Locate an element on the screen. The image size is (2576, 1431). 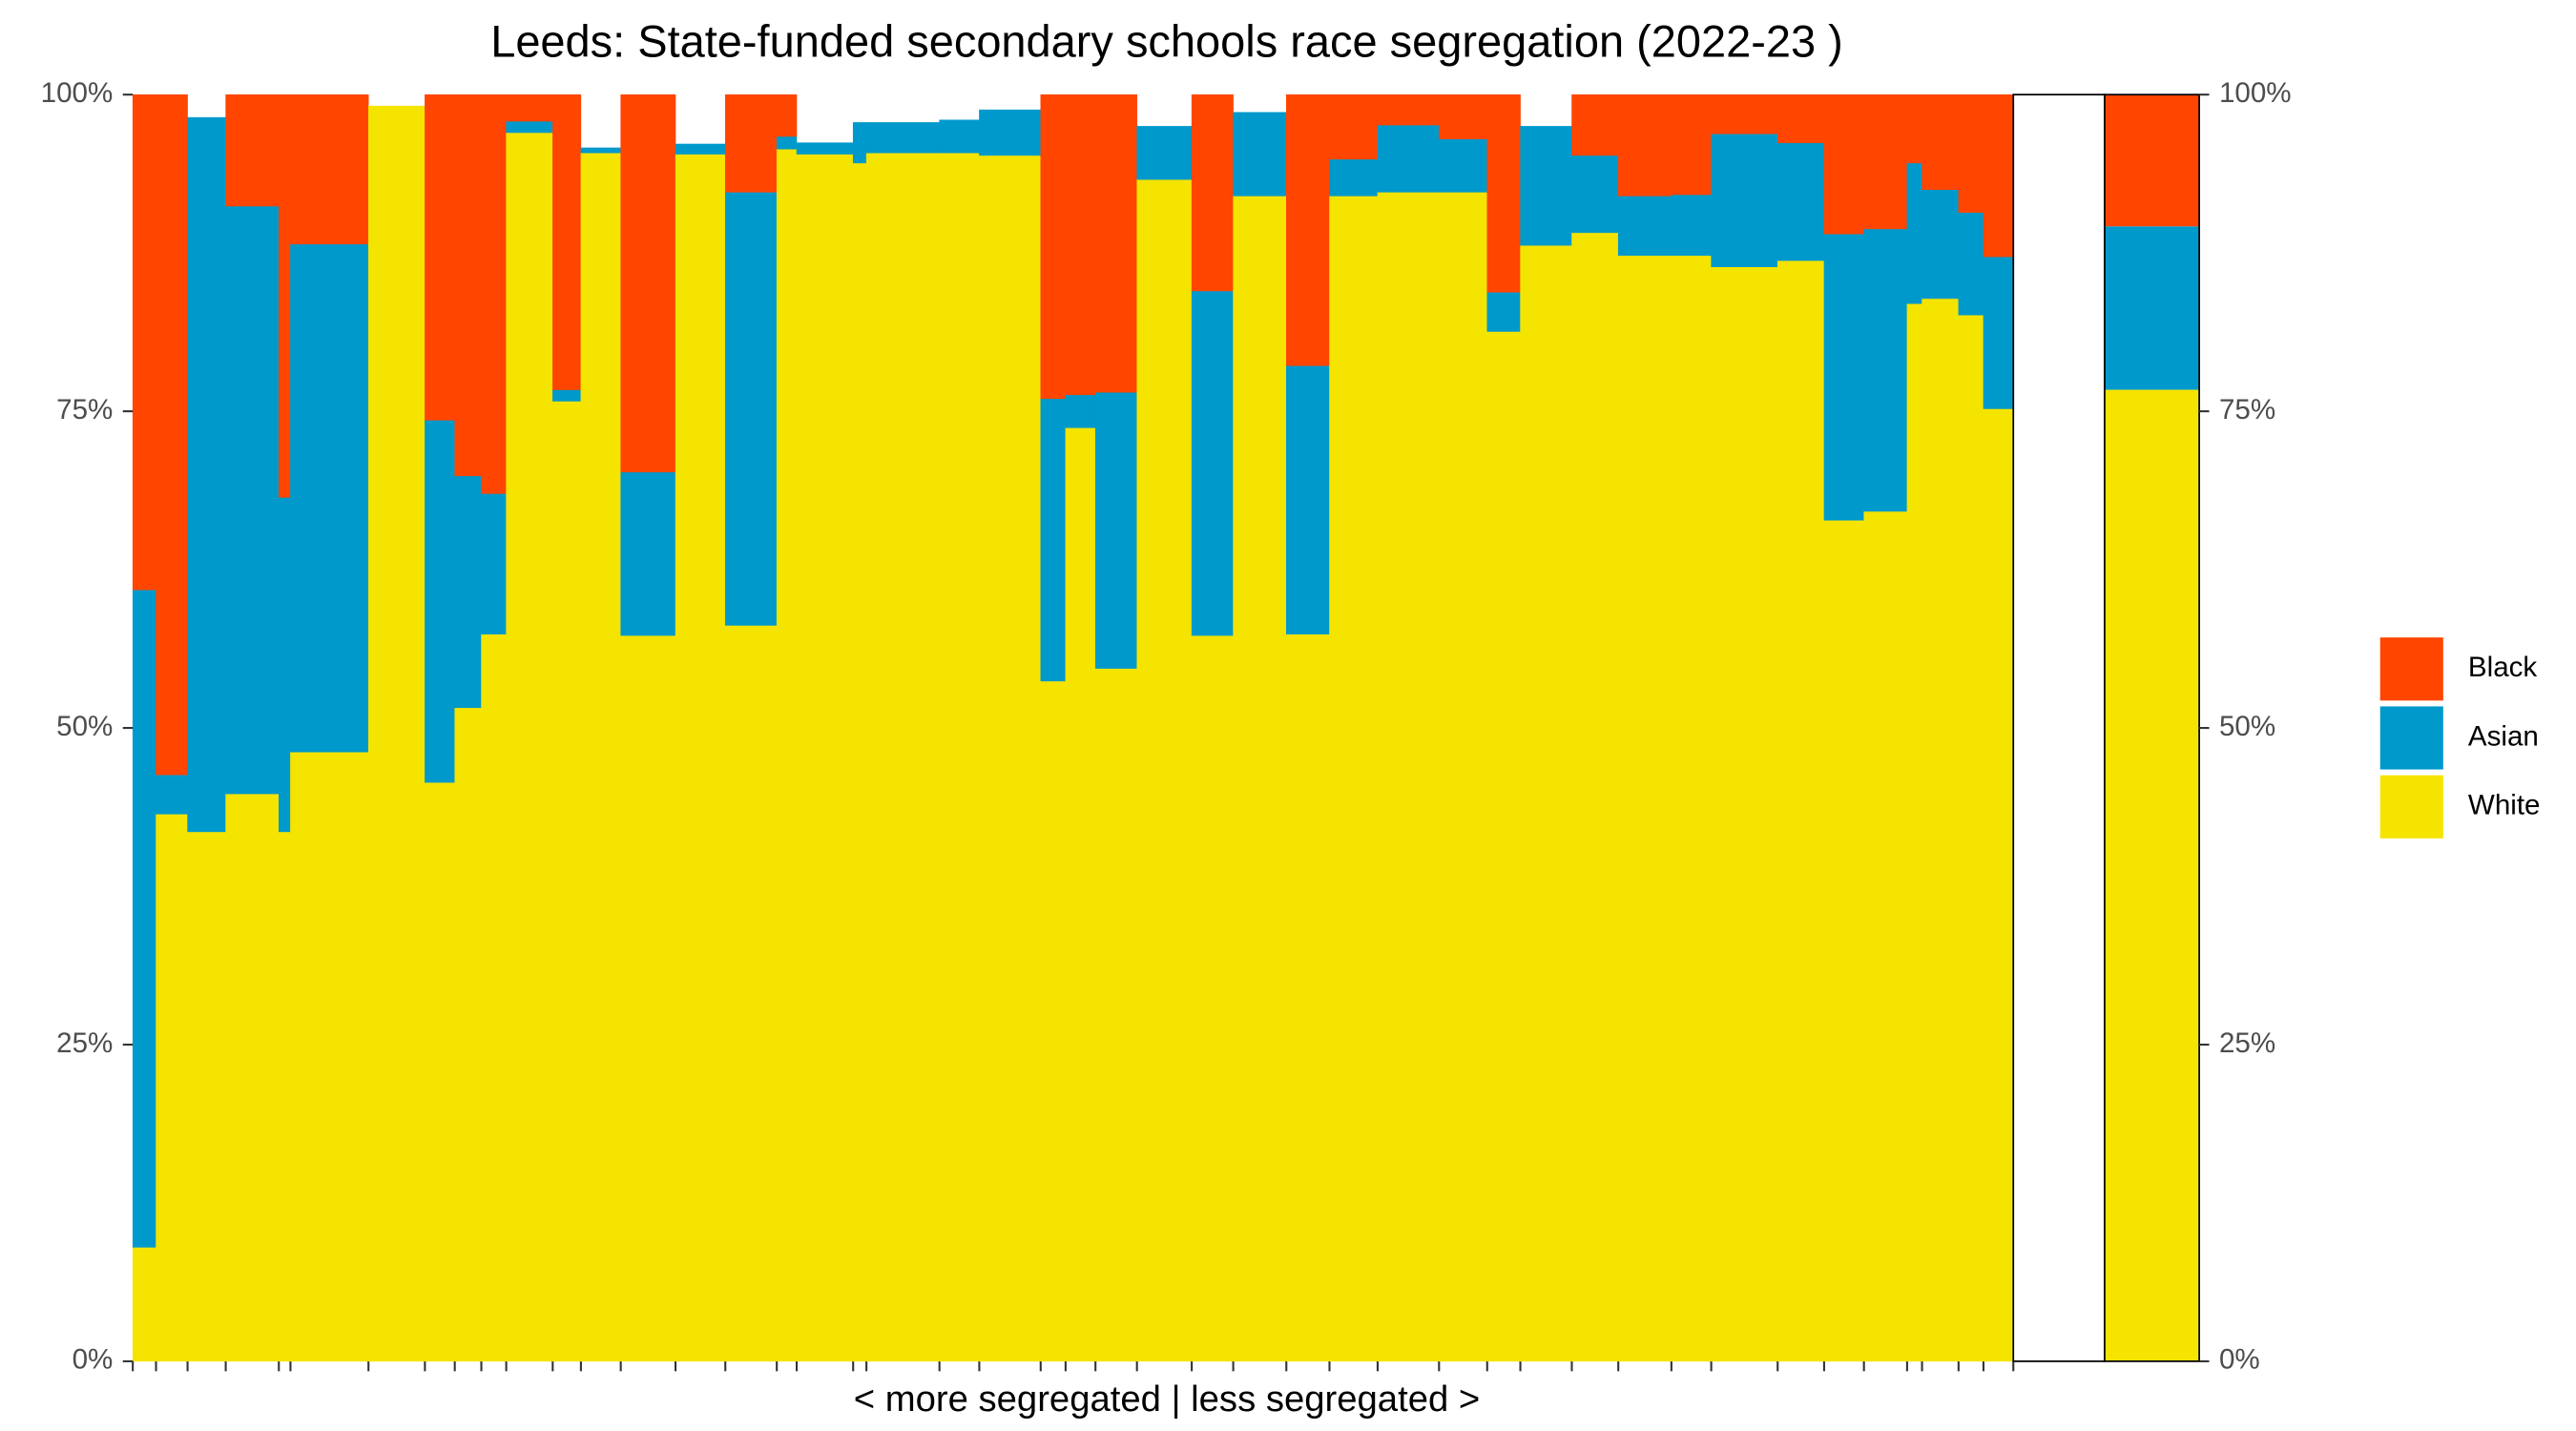
y2-tick-label: 0% is located at coordinates (2239, 1360).